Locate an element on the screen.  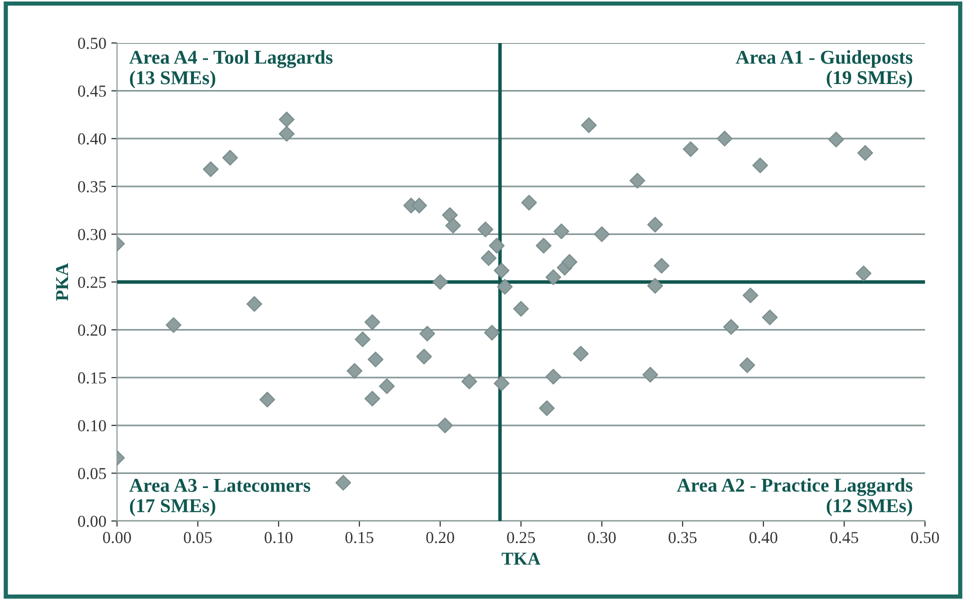
y-tick-label: 0.10 is located at coordinates (92, 426).